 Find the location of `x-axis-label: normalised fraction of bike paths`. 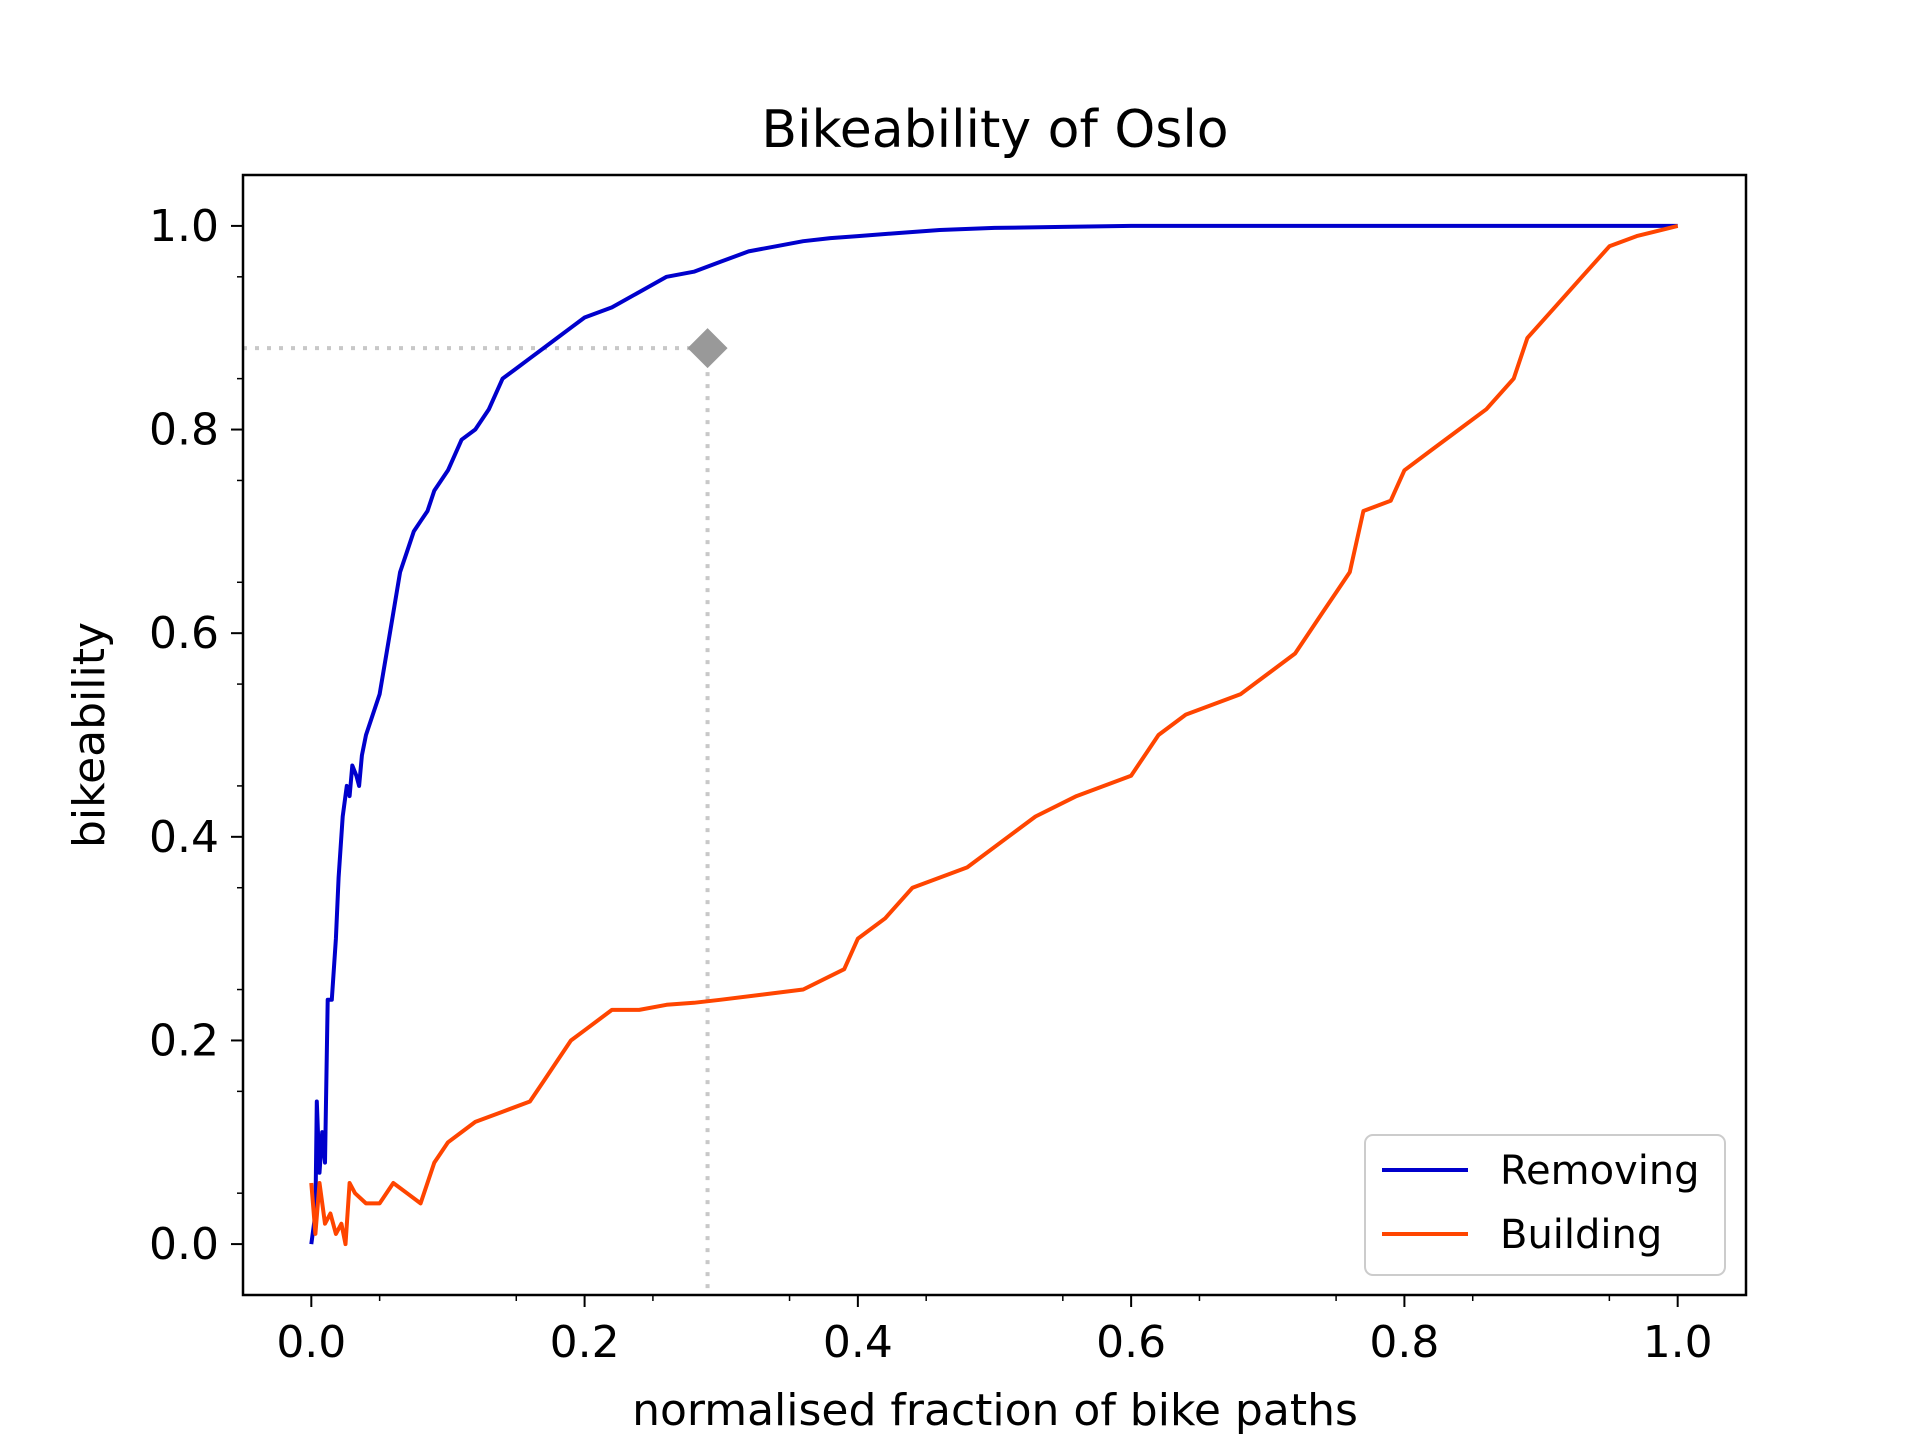

x-axis-label: normalised fraction of bike paths is located at coordinates (995, 1410).